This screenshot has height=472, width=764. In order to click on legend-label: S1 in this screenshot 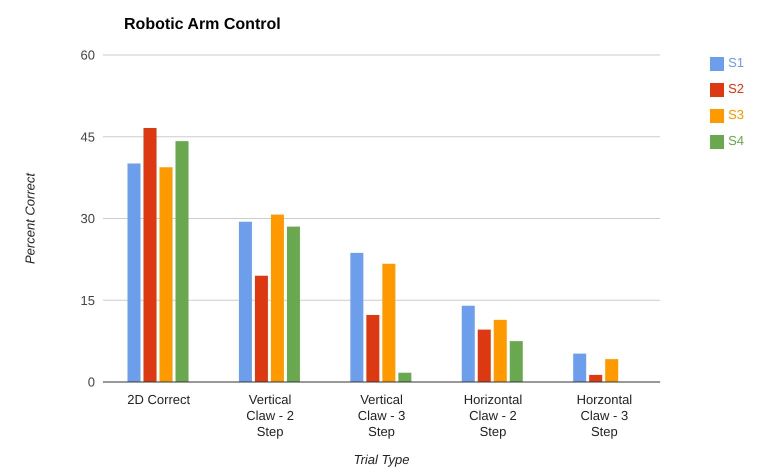, I will do `click(736, 62)`.